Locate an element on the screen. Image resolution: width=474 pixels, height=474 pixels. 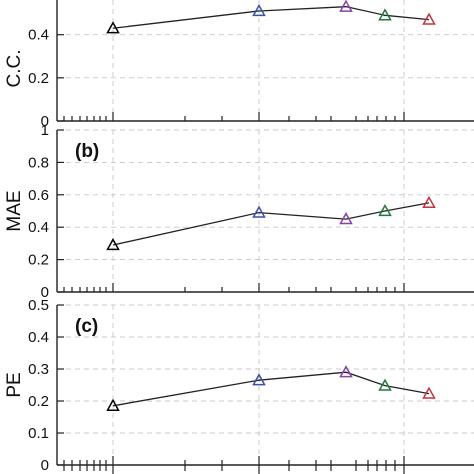
y-tick-label: 0.1 is located at coordinates (38, 433).